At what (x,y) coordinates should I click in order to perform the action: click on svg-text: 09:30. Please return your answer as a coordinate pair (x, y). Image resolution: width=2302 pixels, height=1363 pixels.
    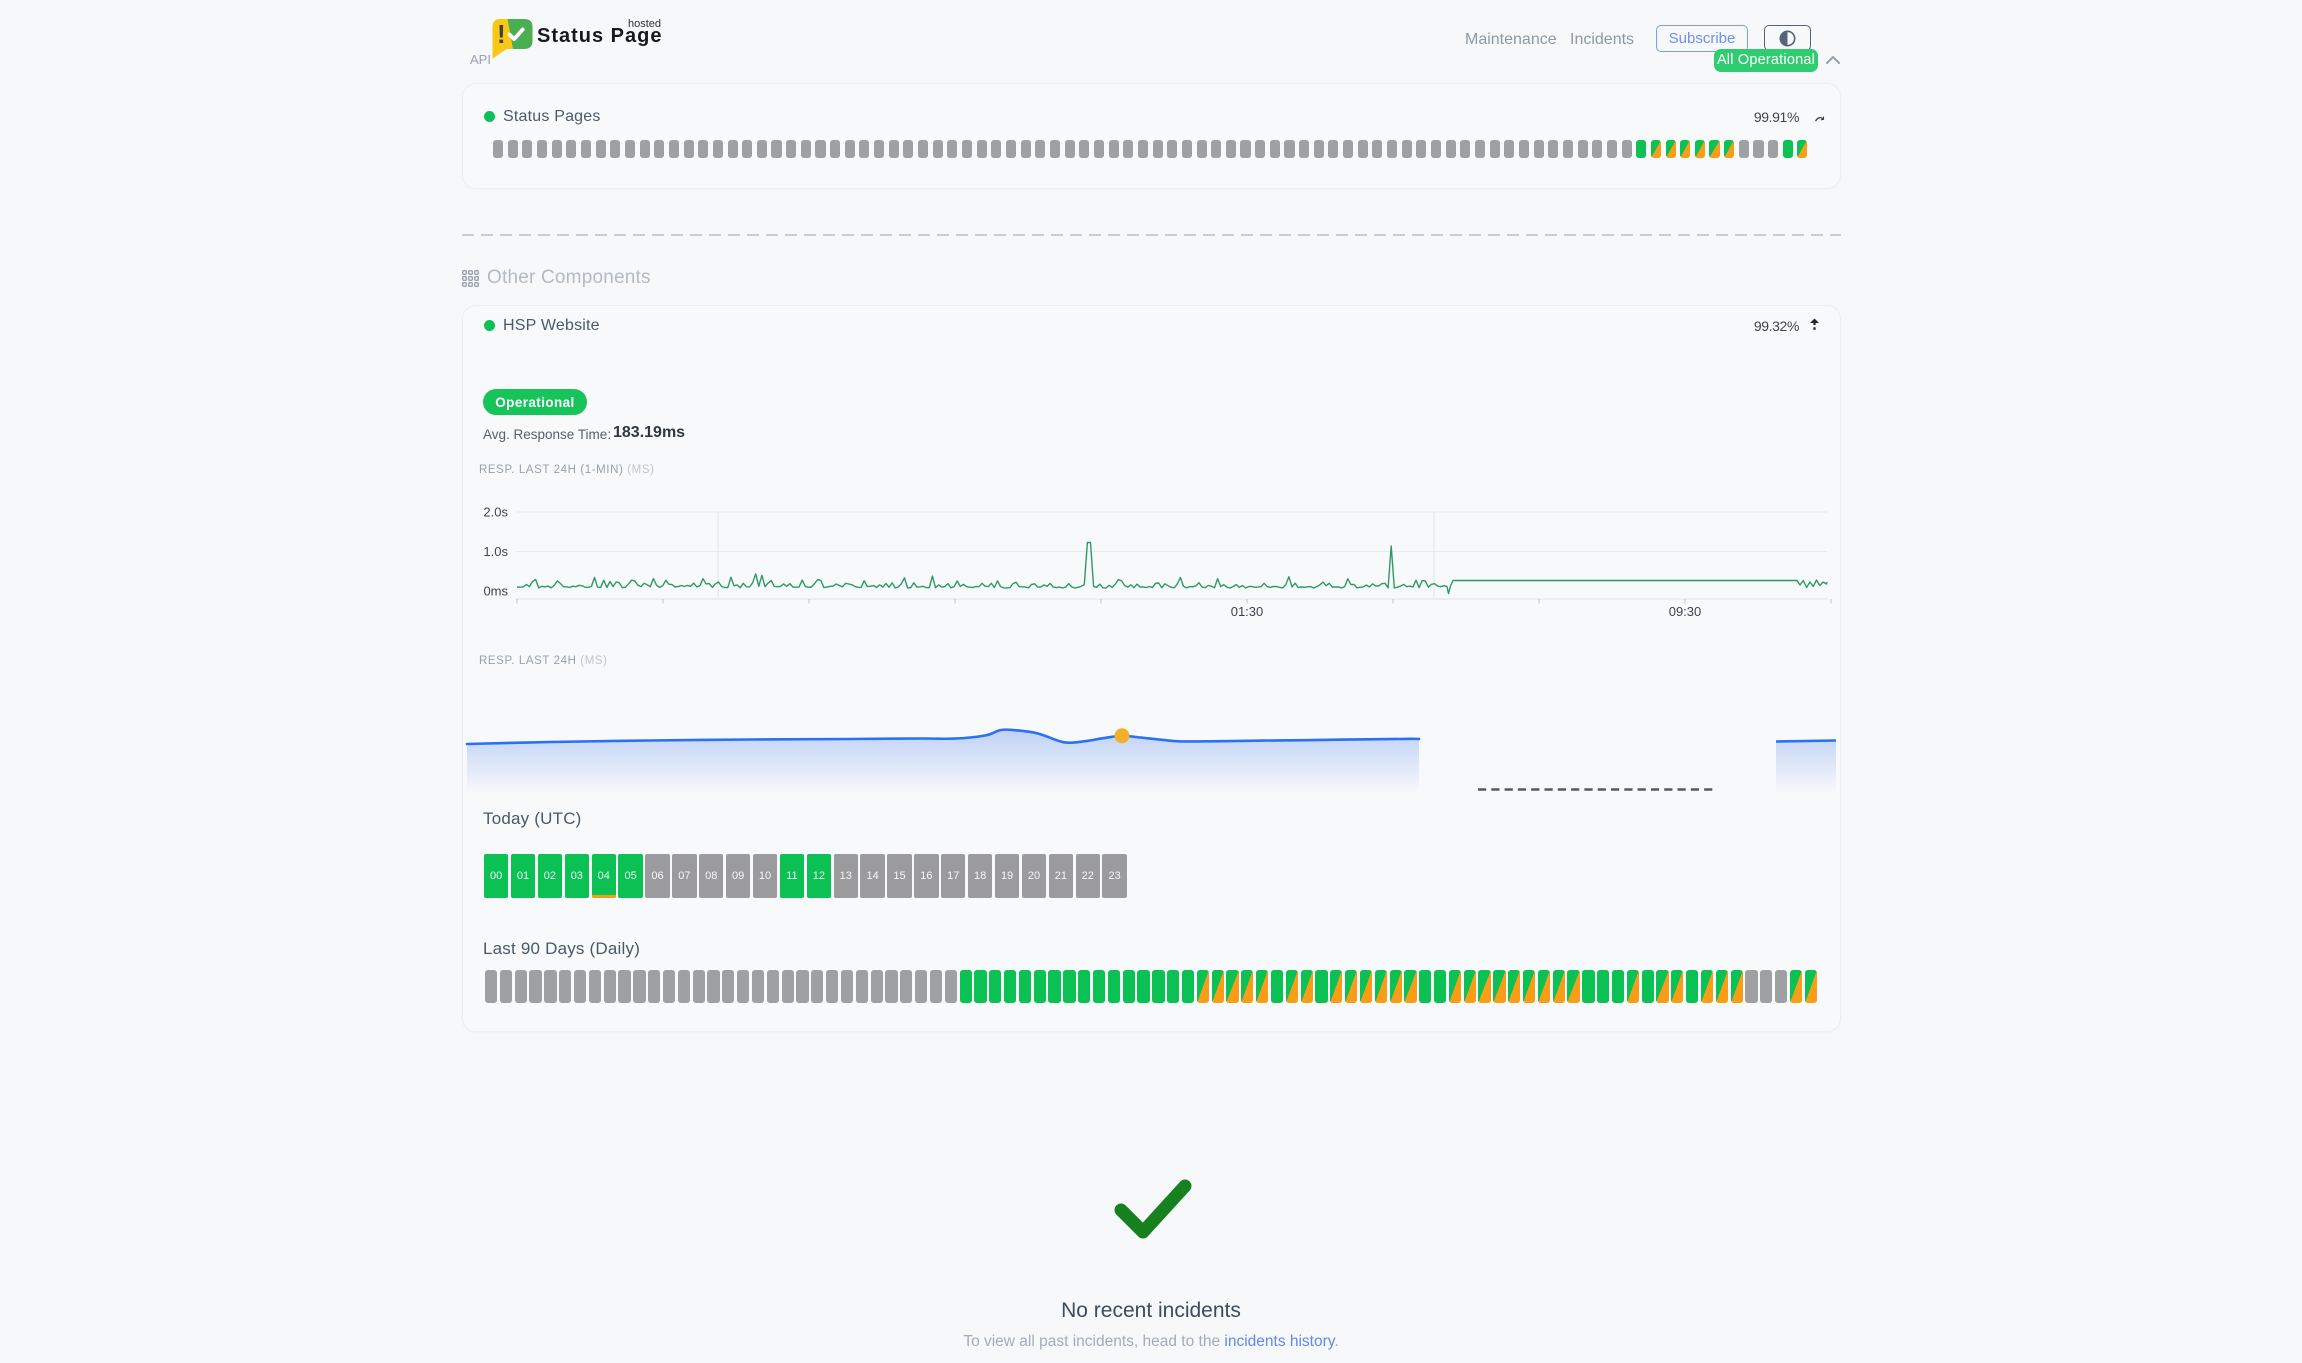
    Looking at the image, I should click on (1685, 611).